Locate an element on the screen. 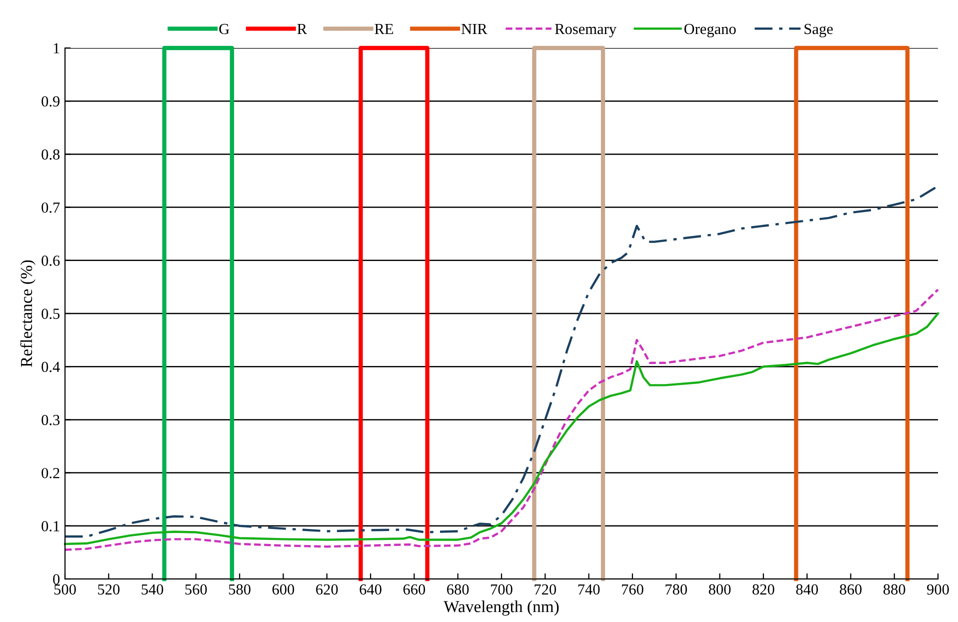  x-tick-label: 680 is located at coordinates (458, 589).